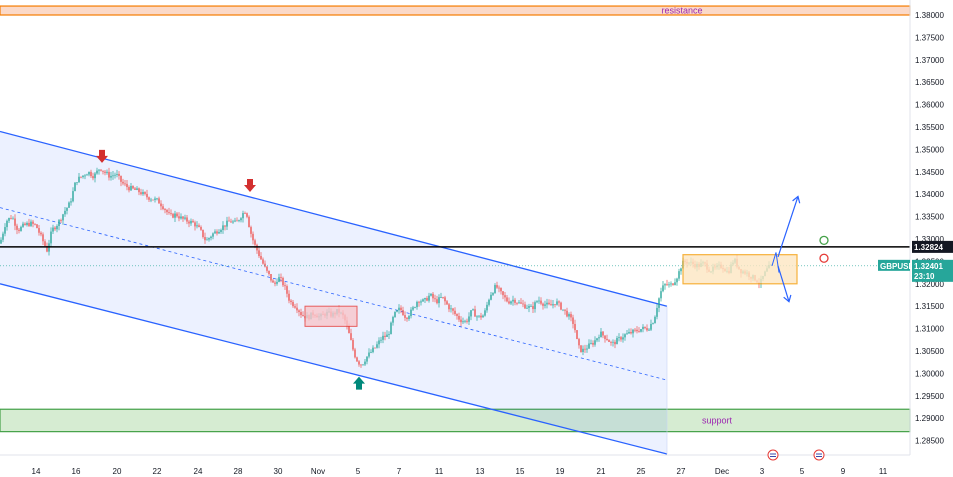 The width and height of the screenshot is (953, 477). I want to click on x-tick-label: 16, so click(76, 471).